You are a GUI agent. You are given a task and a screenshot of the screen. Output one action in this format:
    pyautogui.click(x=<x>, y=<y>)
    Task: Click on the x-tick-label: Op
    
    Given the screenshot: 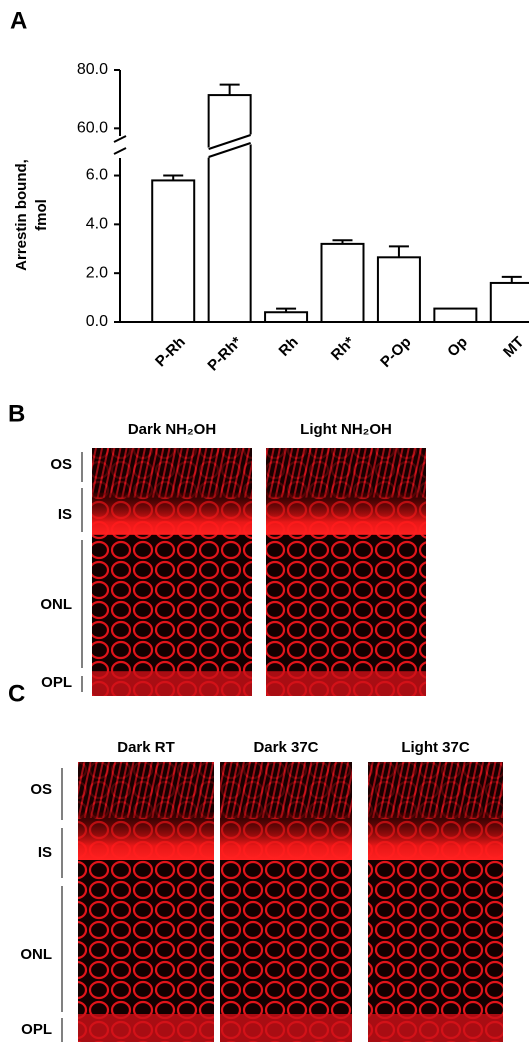 What is the action you would take?
    pyautogui.click(x=457, y=347)
    